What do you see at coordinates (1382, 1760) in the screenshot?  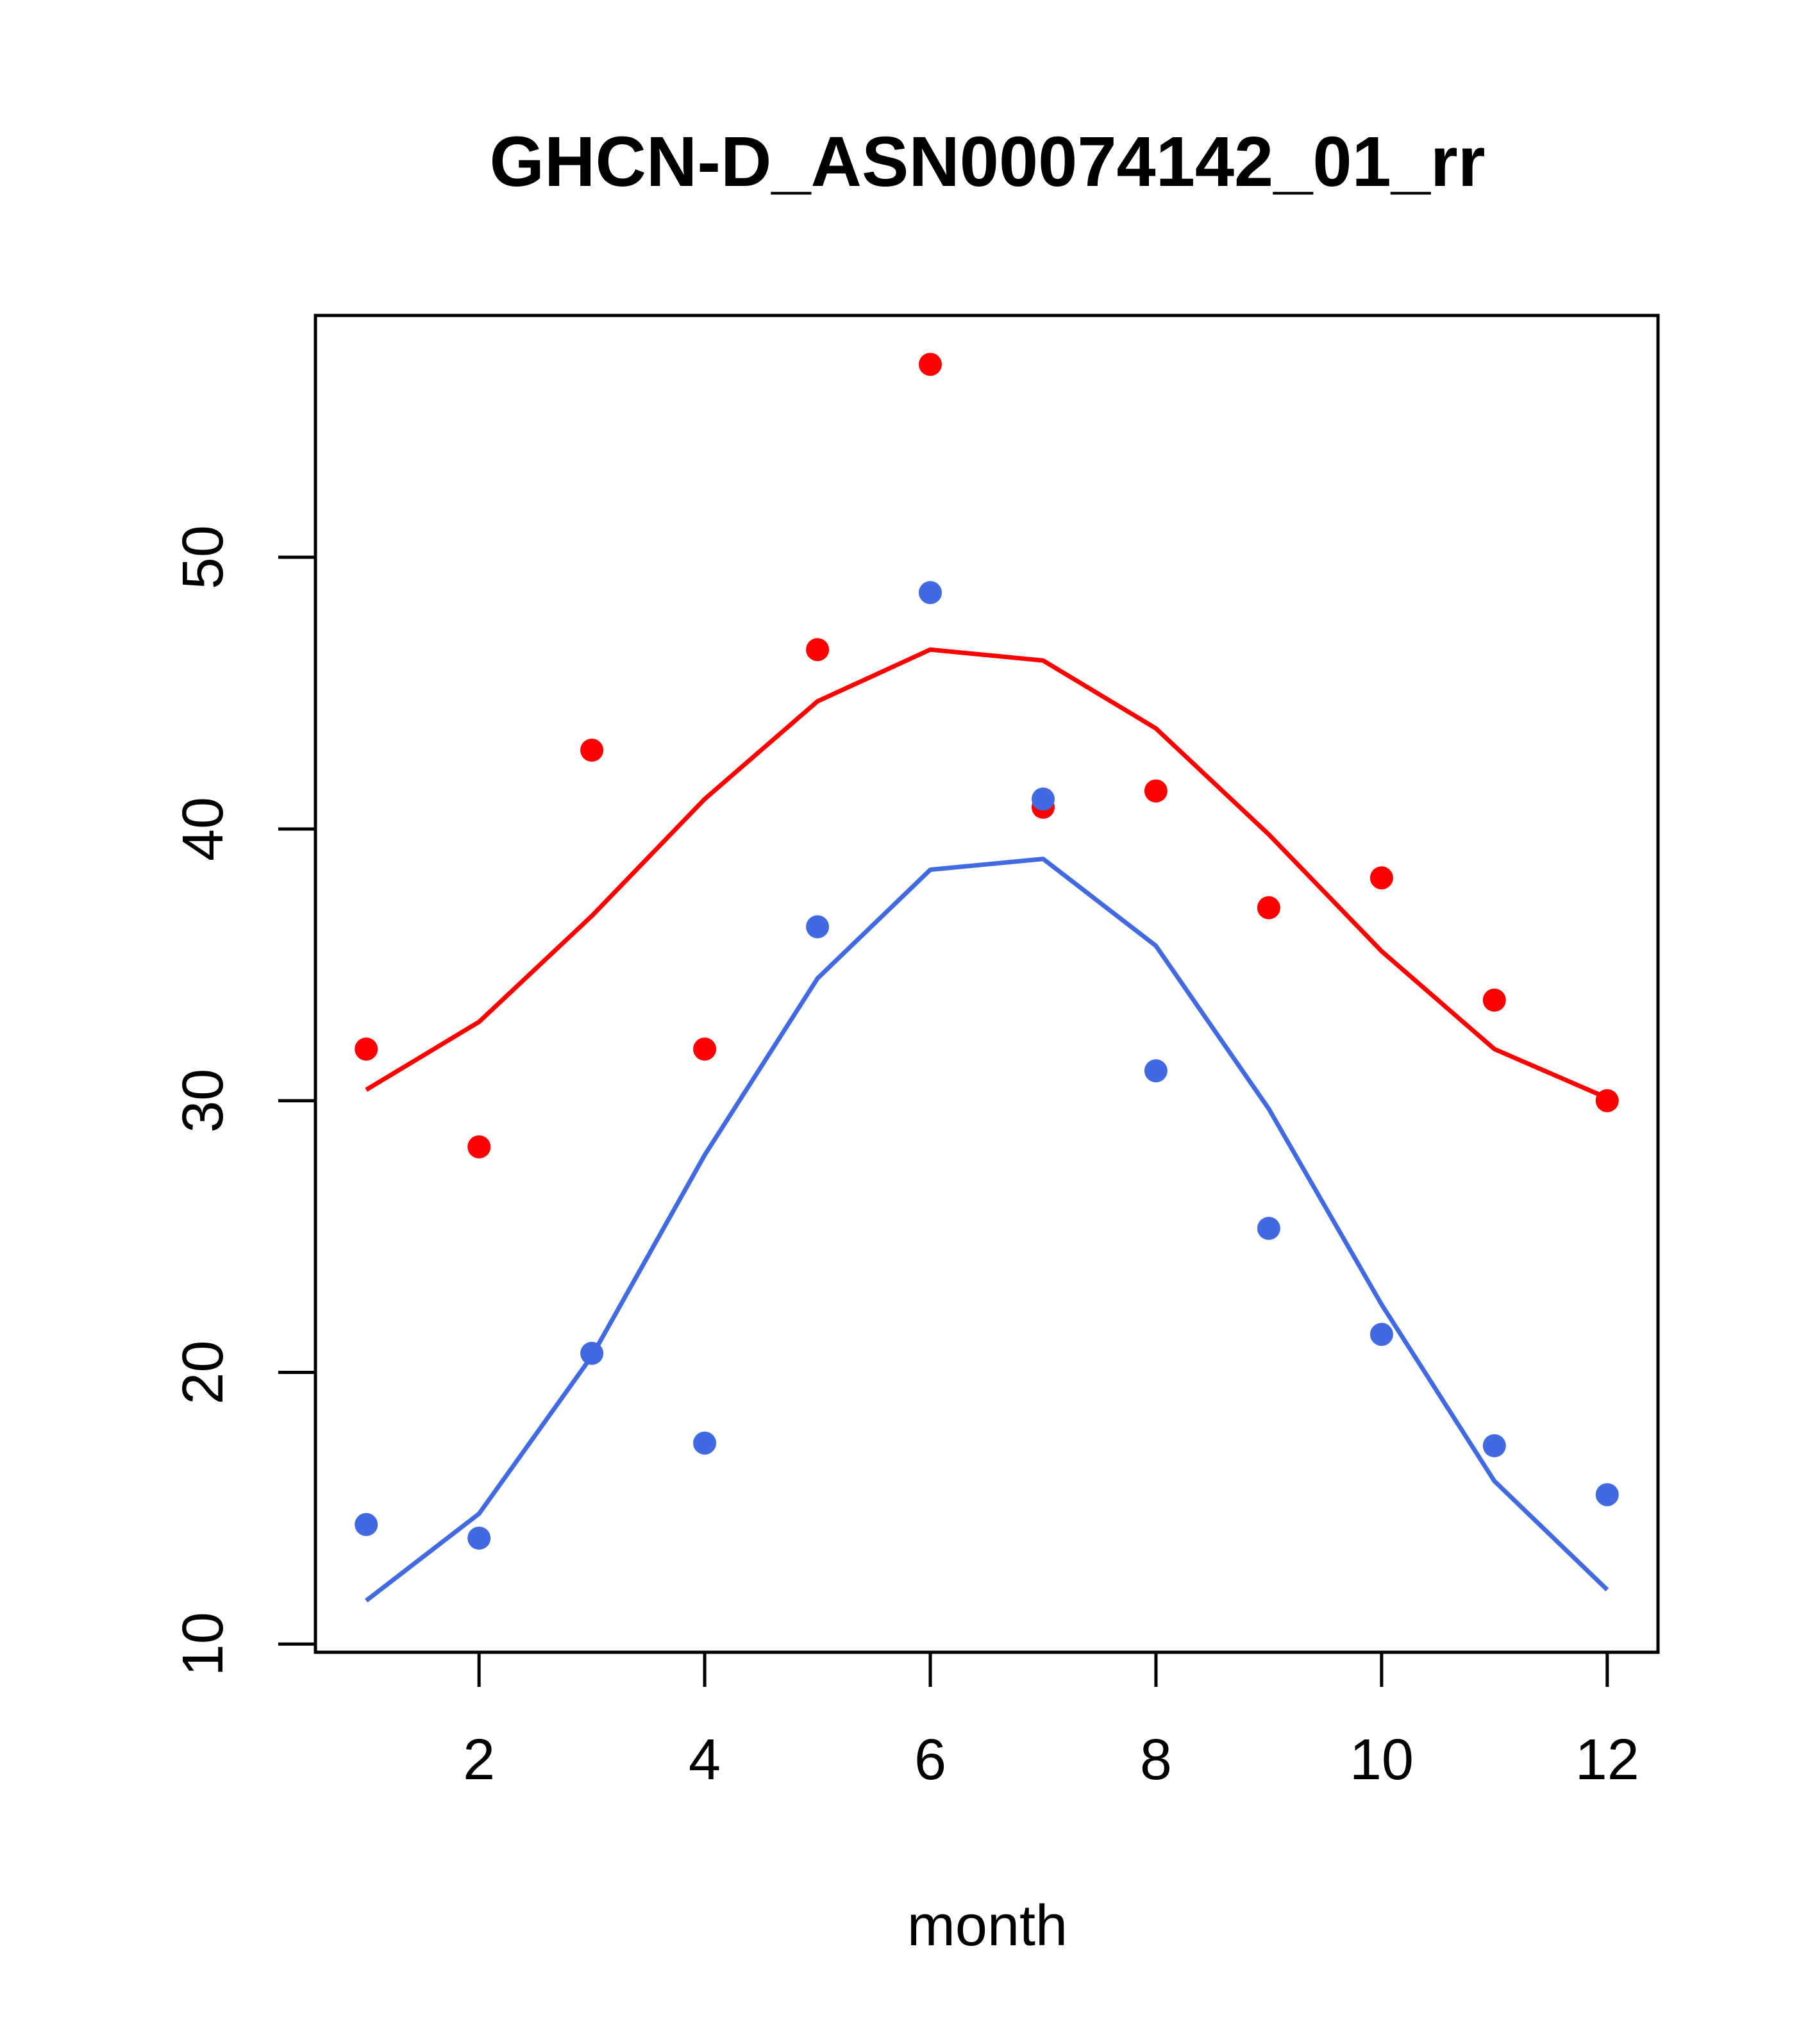 I see `x-tick-label: 10` at bounding box center [1382, 1760].